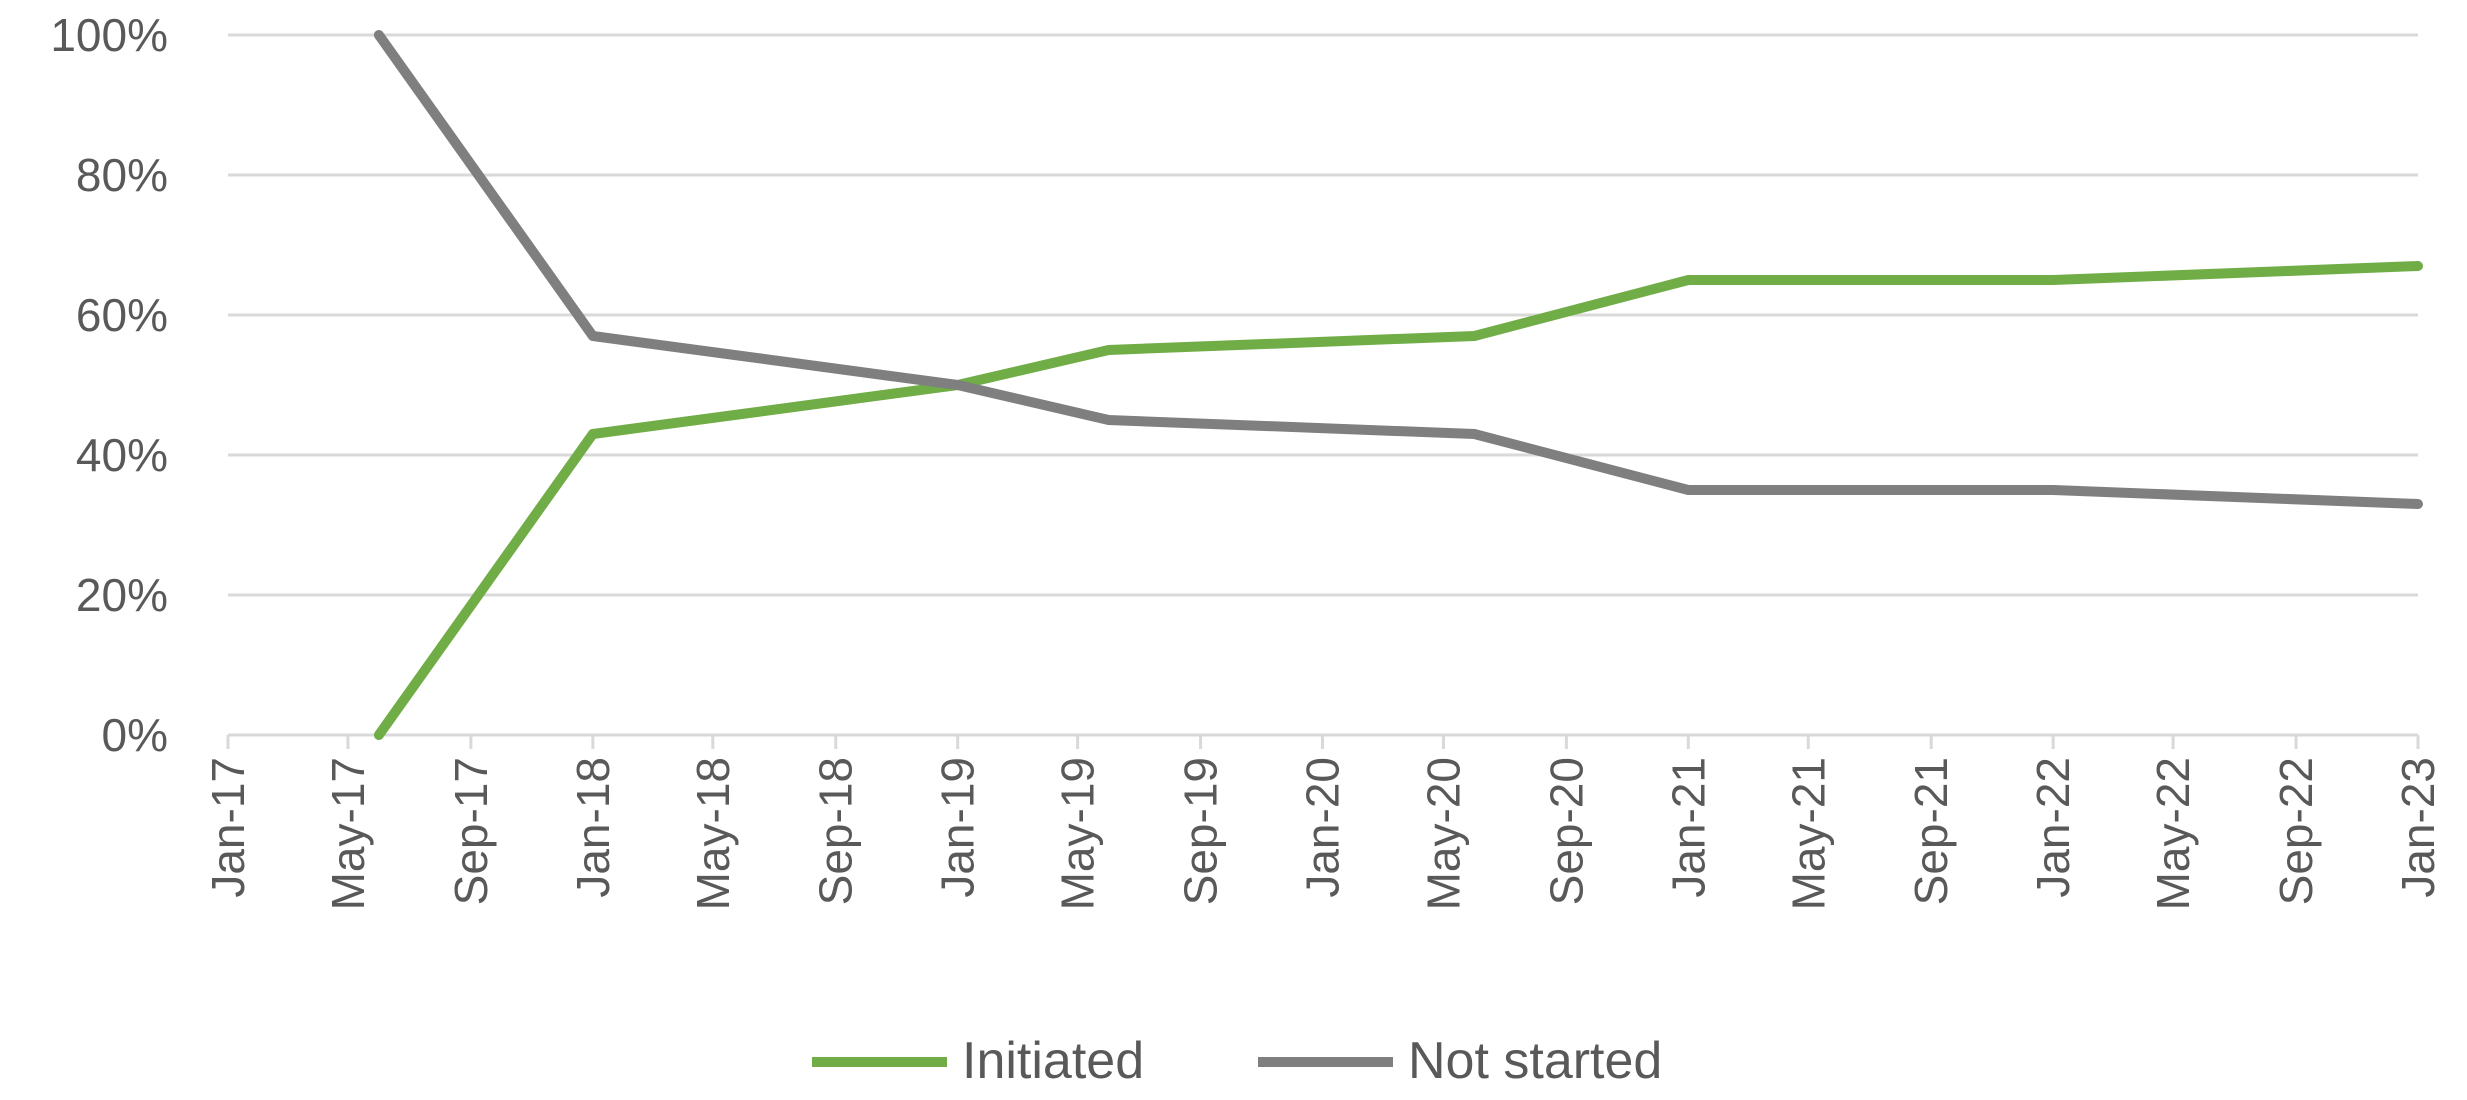 Image resolution: width=2467 pixels, height=1100 pixels. Describe the element at coordinates (1566, 831) in the screenshot. I see `x-tick-label: Sep-20` at that location.